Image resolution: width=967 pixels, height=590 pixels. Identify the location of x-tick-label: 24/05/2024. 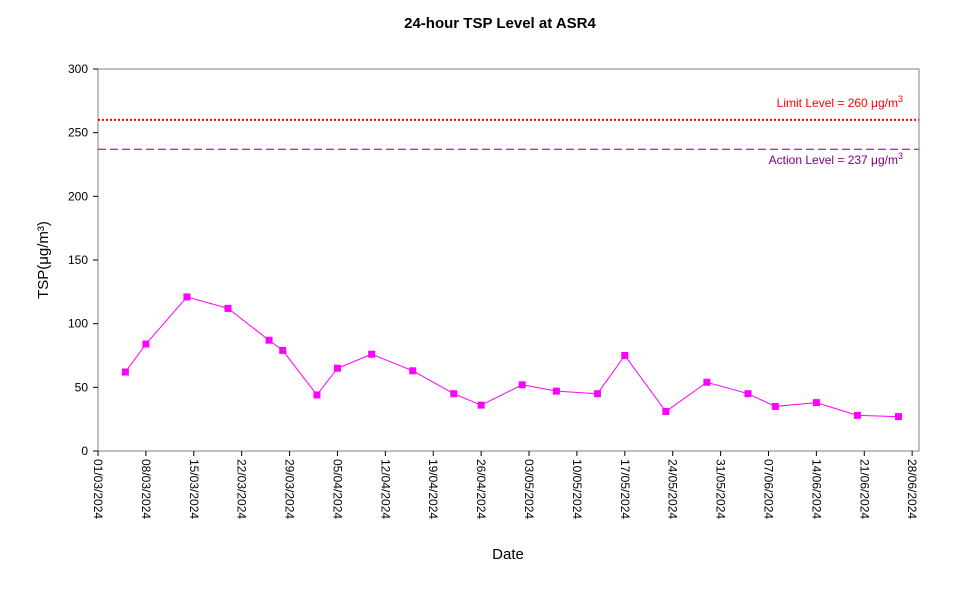
(673, 489).